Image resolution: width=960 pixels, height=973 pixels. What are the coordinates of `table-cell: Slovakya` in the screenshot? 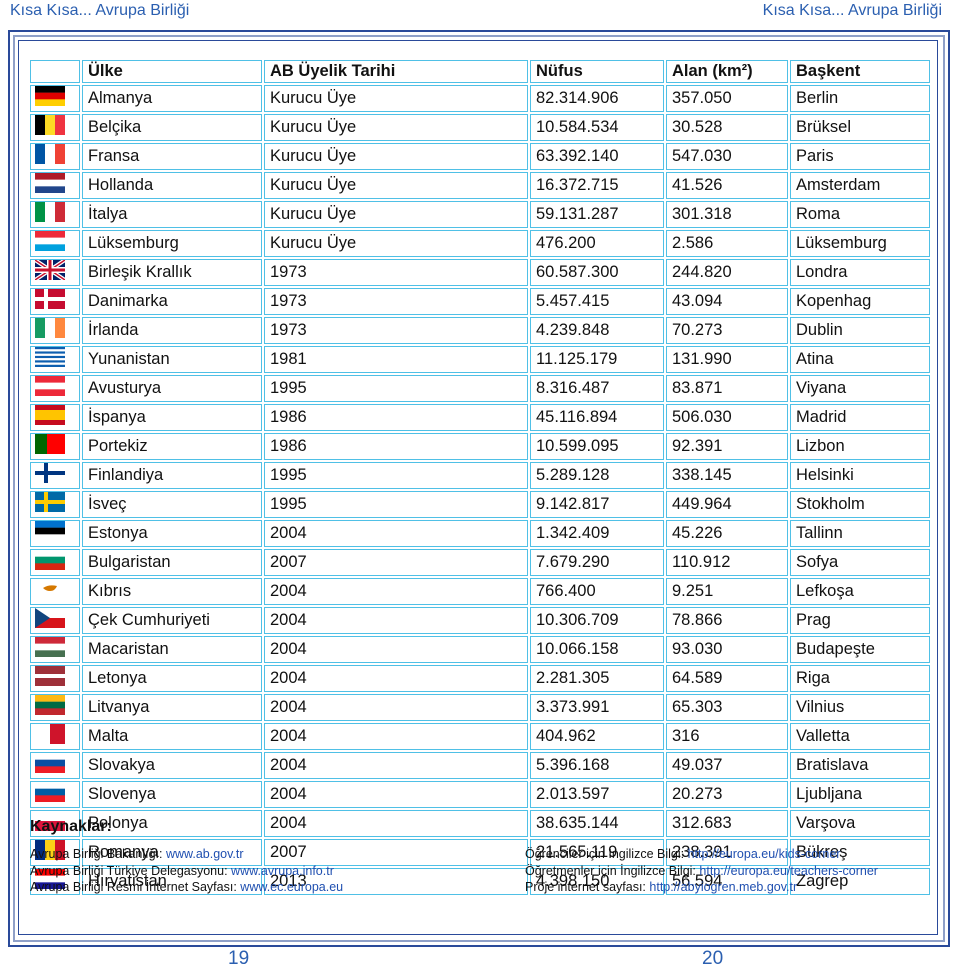 It's located at (172, 765).